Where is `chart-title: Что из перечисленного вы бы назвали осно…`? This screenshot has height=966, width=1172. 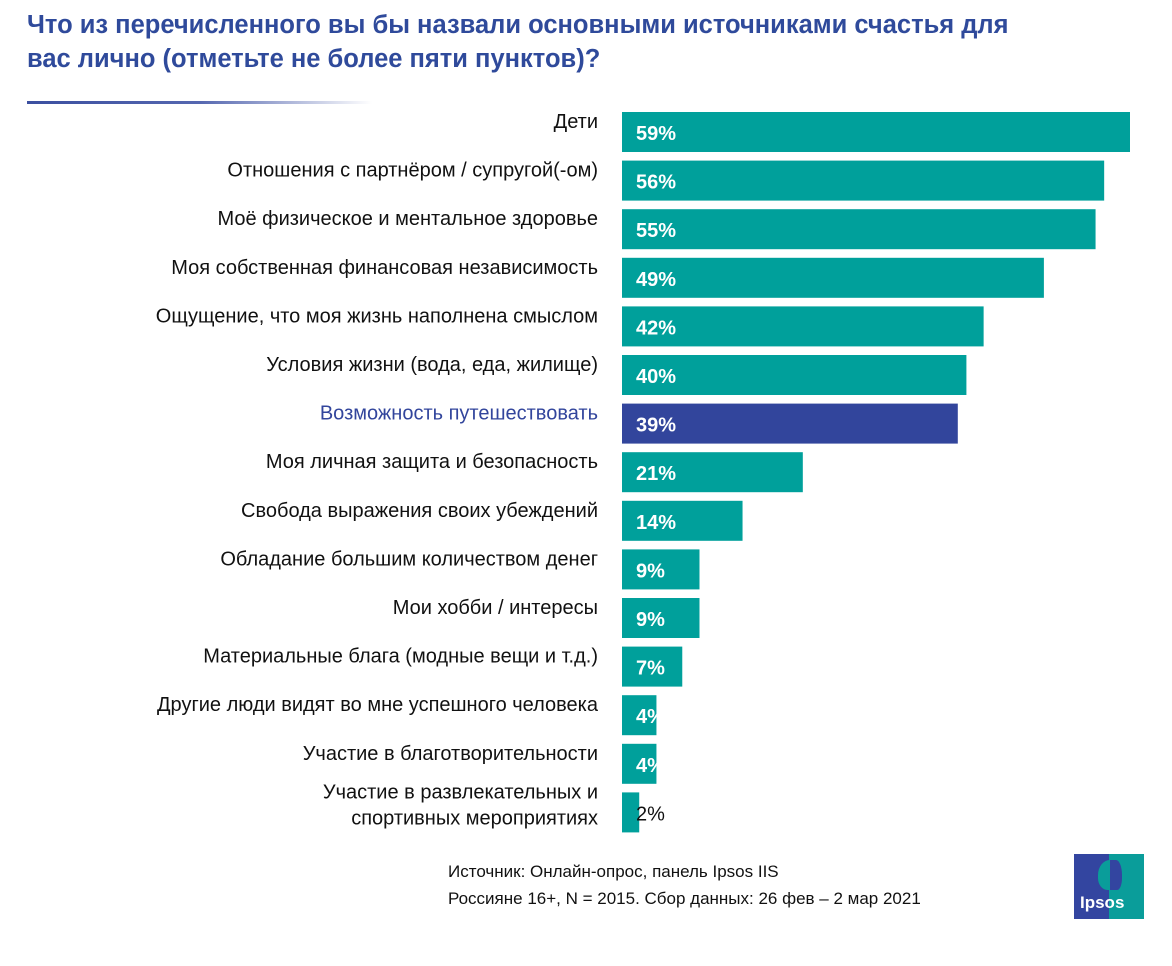
chart-title: Что из перечисленного вы бы назвали осно… is located at coordinates (518, 42).